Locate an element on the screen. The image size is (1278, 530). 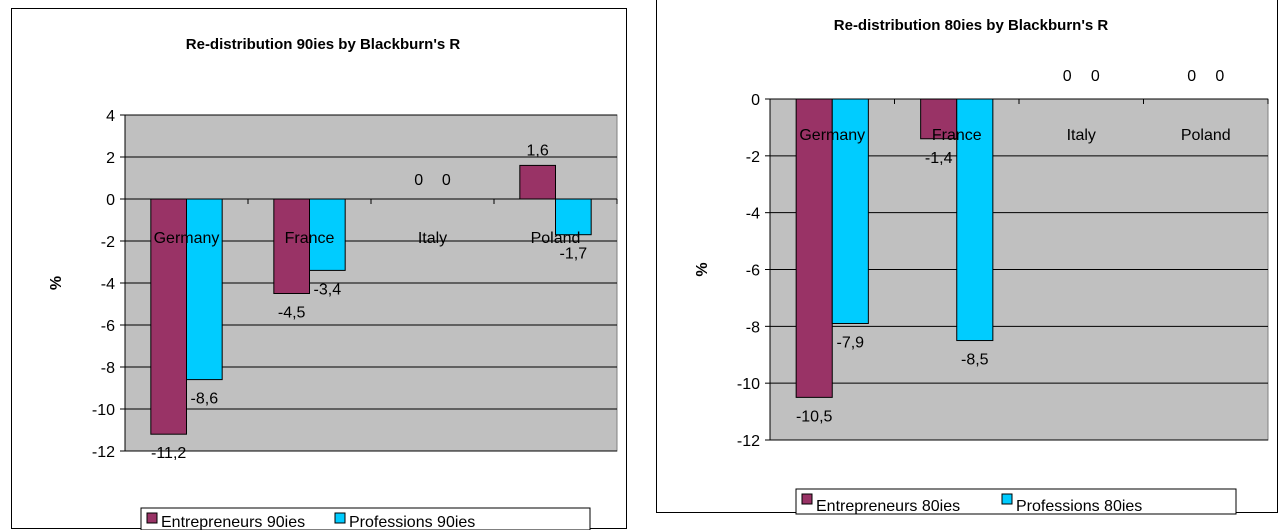
data-label: -4,5 is located at coordinates (292, 313).